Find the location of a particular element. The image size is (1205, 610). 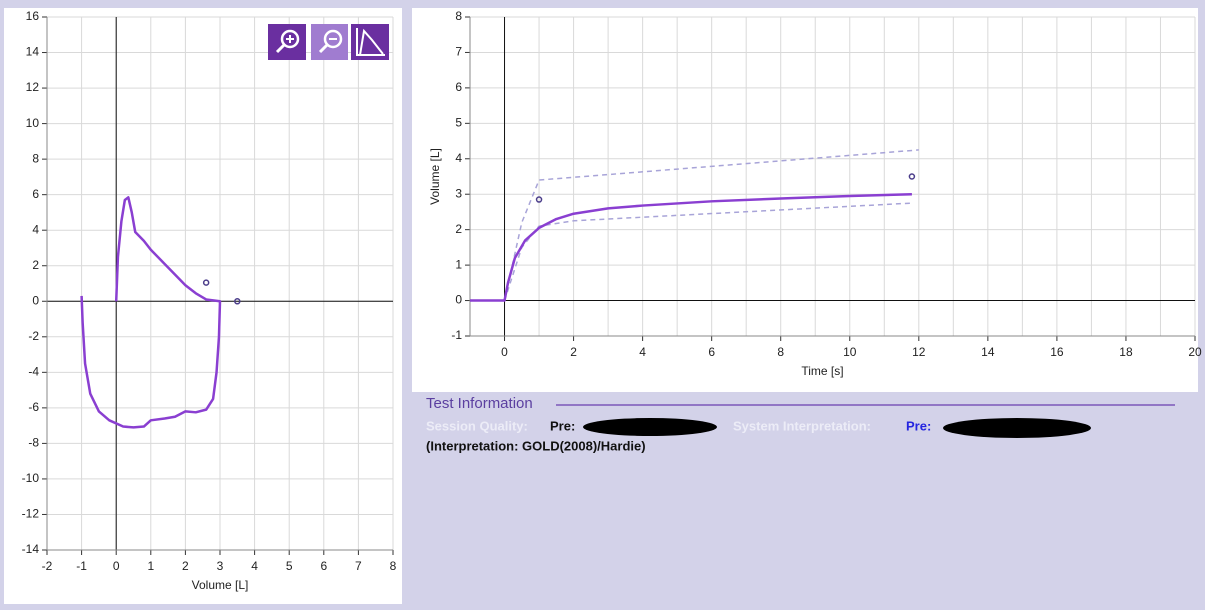

x-tick-label: 7 is located at coordinates (358, 566).